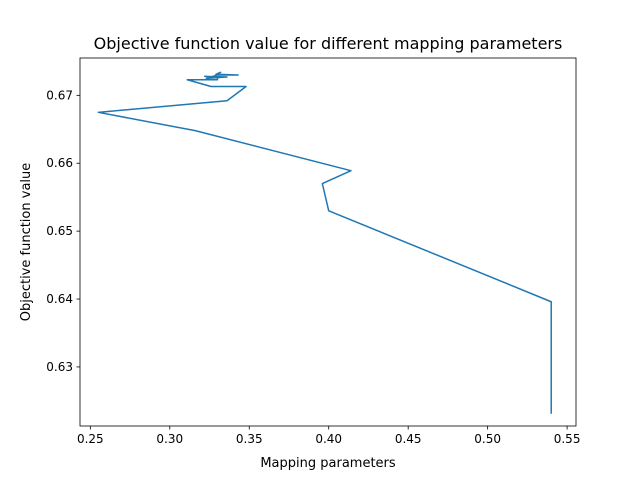 This screenshot has height=484, width=640. What do you see at coordinates (59, 299) in the screenshot?
I see `y-tick-label: 0.64` at bounding box center [59, 299].